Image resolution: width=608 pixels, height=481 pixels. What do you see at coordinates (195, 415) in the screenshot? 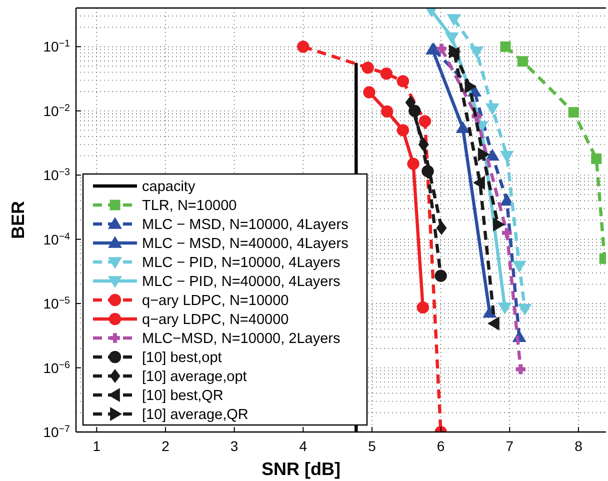
I see `legend-label: [10] average,QR` at bounding box center [195, 415].